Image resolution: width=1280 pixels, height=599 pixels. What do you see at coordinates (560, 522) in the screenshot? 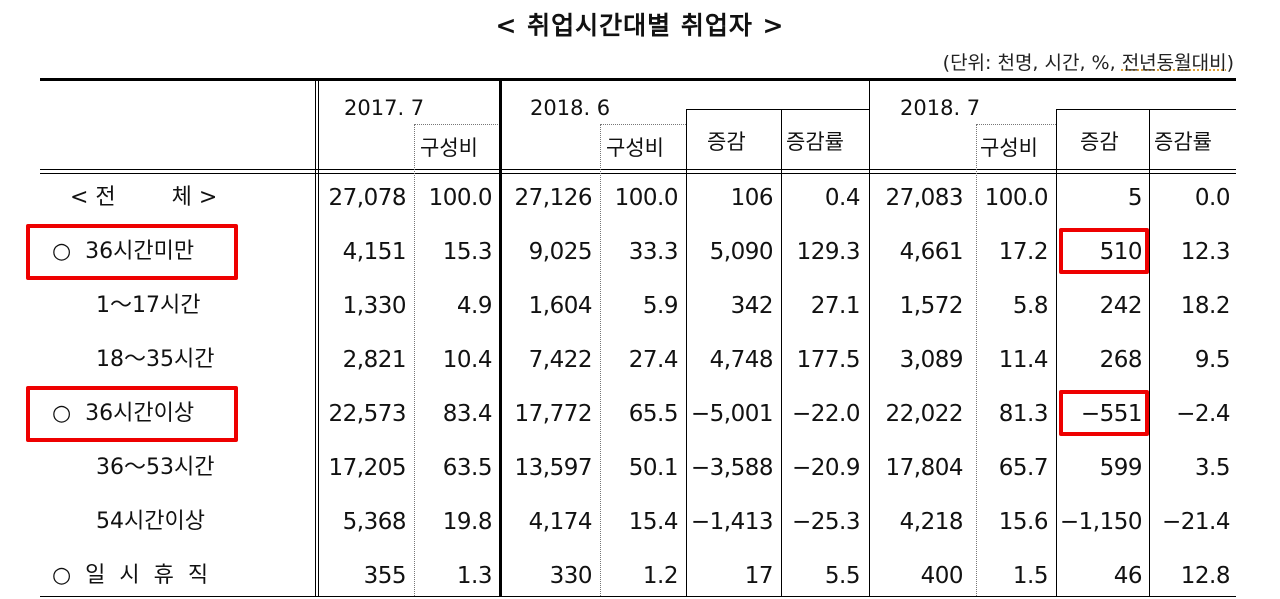
I see `cell-v186: 4,174` at bounding box center [560, 522].